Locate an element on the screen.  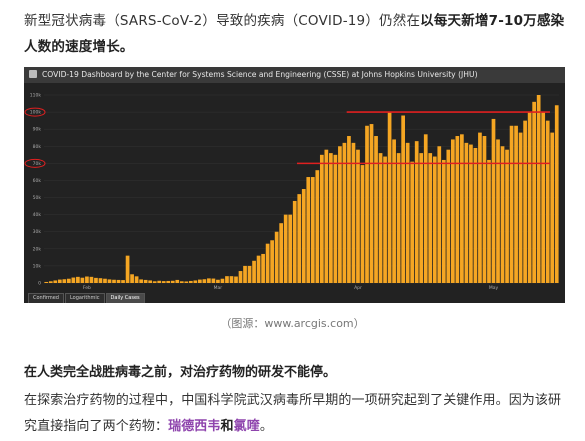
x-tick-label: Feb is located at coordinates (87, 288).